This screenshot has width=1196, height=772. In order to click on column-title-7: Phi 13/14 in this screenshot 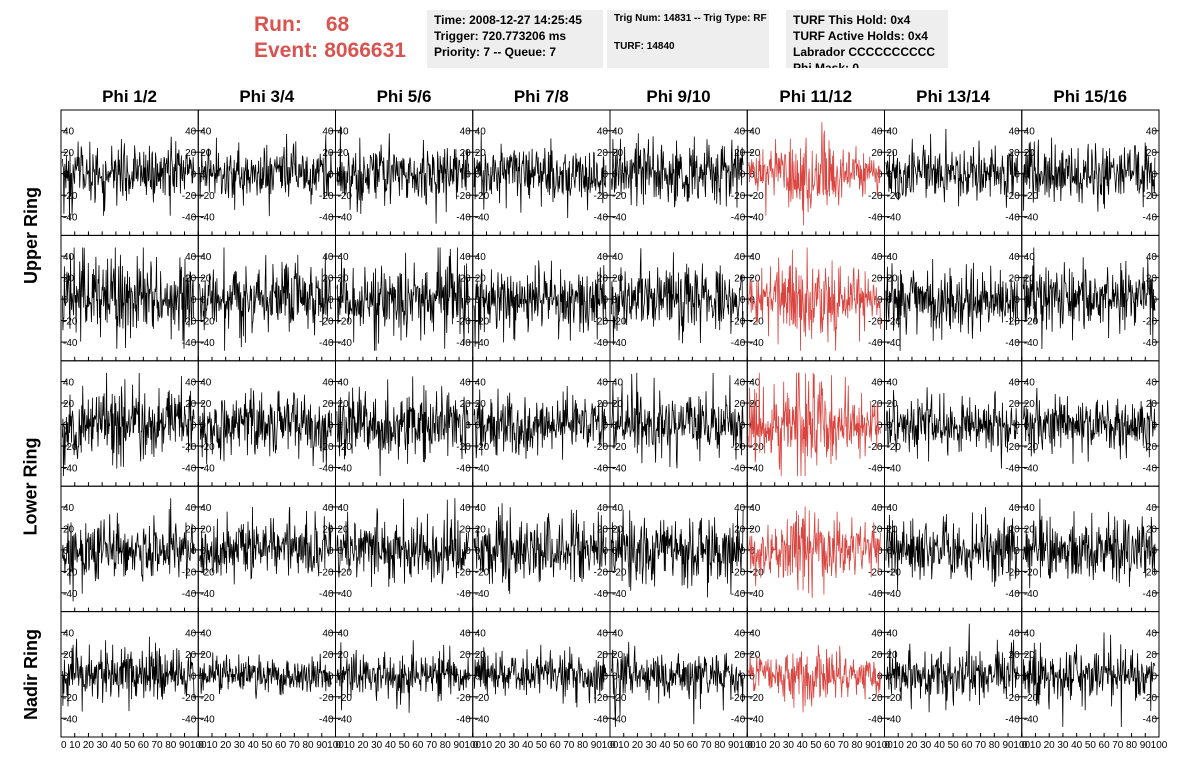, I will do `click(953, 96)`.